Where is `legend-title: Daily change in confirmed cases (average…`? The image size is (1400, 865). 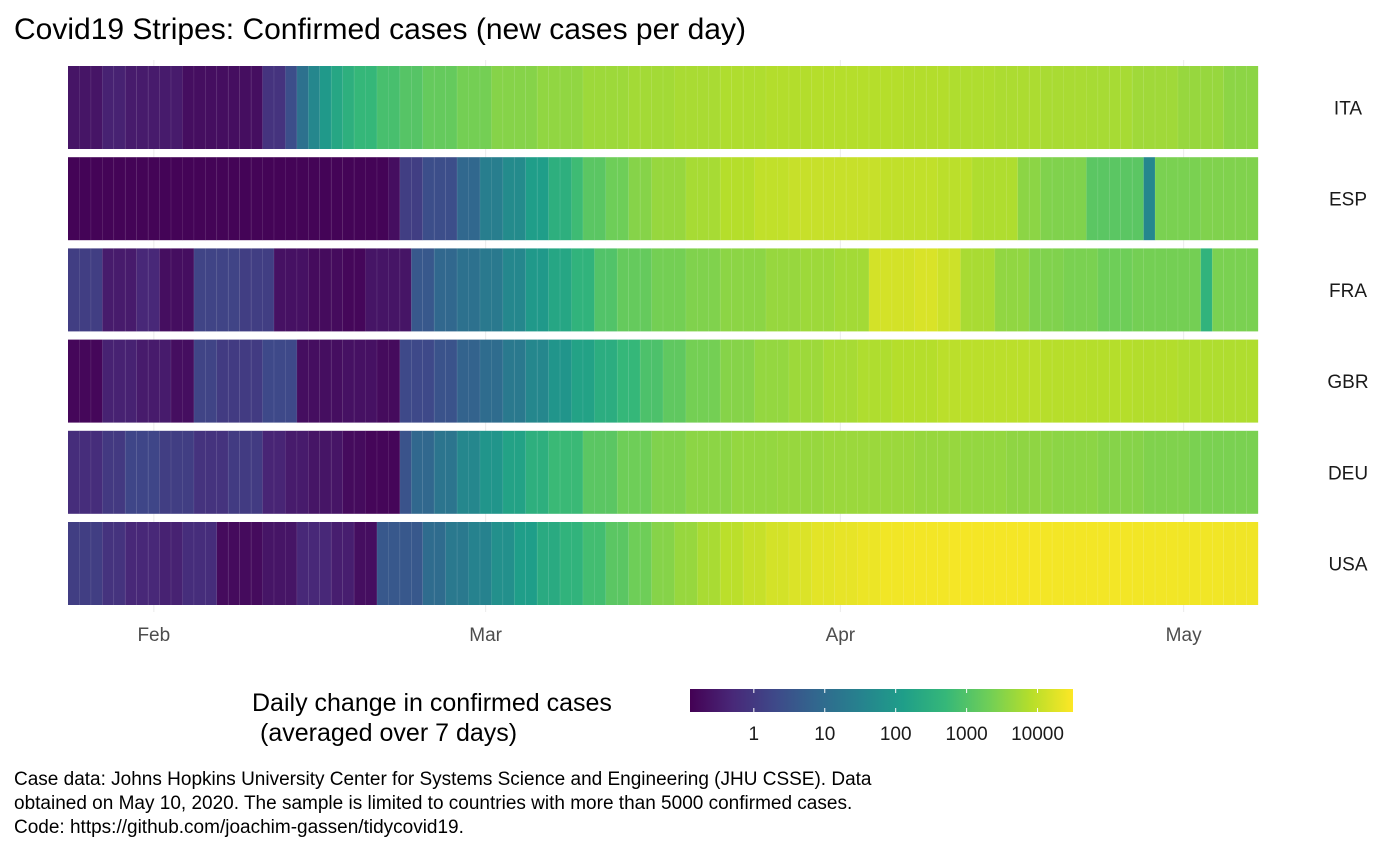
legend-title: Daily change in confirmed cases (average… is located at coordinates (432, 718).